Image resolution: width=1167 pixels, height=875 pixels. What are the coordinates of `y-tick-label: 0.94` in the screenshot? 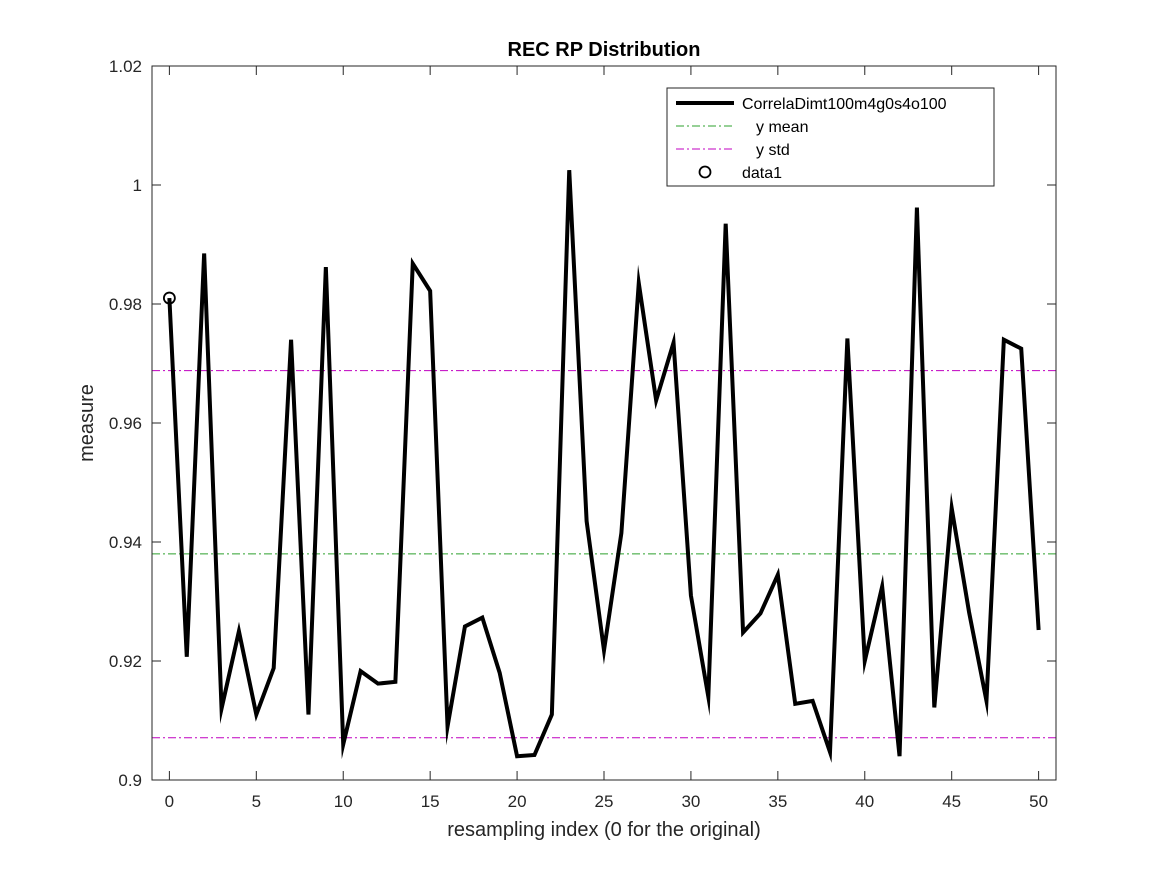 It's located at (125, 542).